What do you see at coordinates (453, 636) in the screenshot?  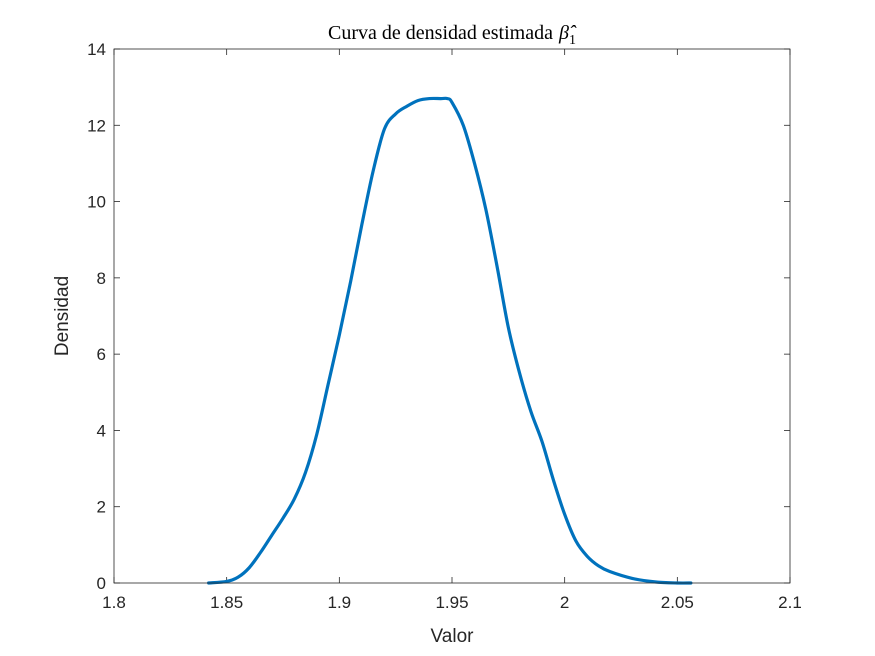 I see `x-axis-label: Valor` at bounding box center [453, 636].